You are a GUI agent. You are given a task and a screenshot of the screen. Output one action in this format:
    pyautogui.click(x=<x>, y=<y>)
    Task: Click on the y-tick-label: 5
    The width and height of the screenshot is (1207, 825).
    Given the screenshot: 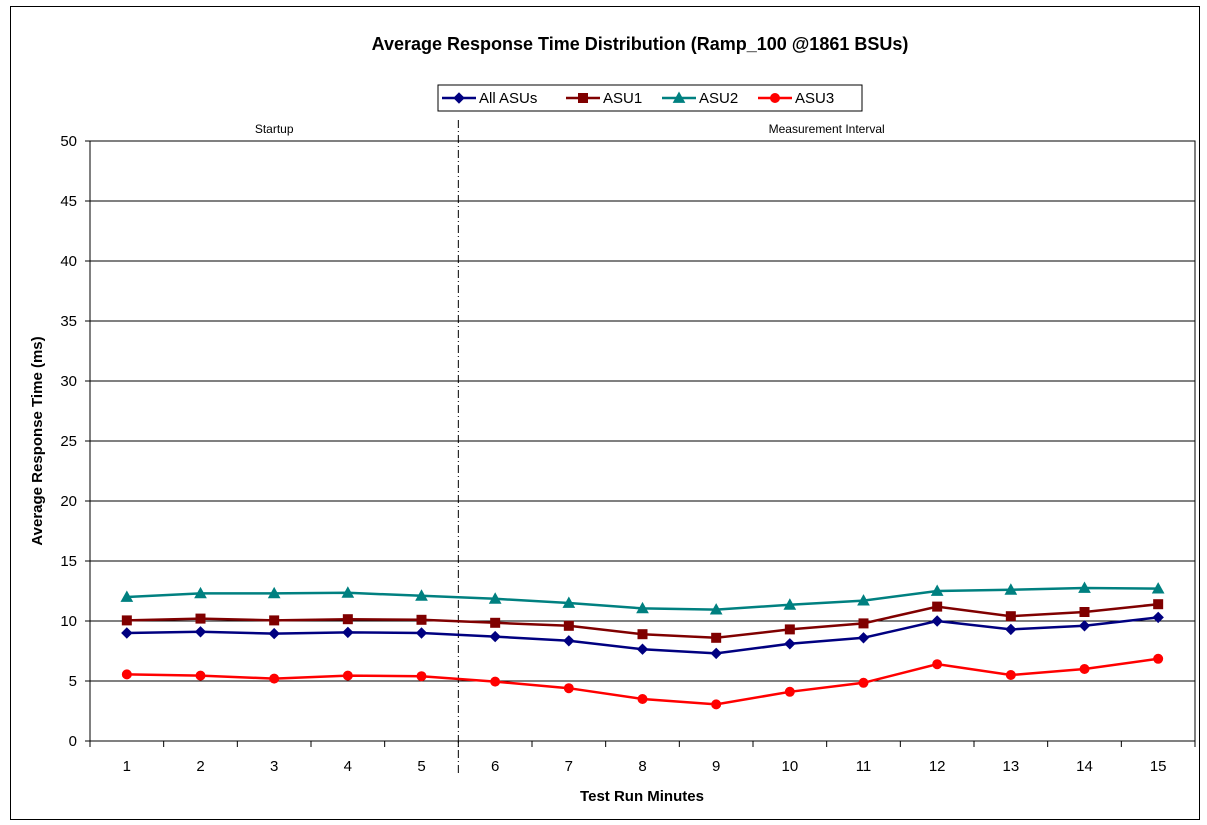 What is the action you would take?
    pyautogui.click(x=73, y=681)
    